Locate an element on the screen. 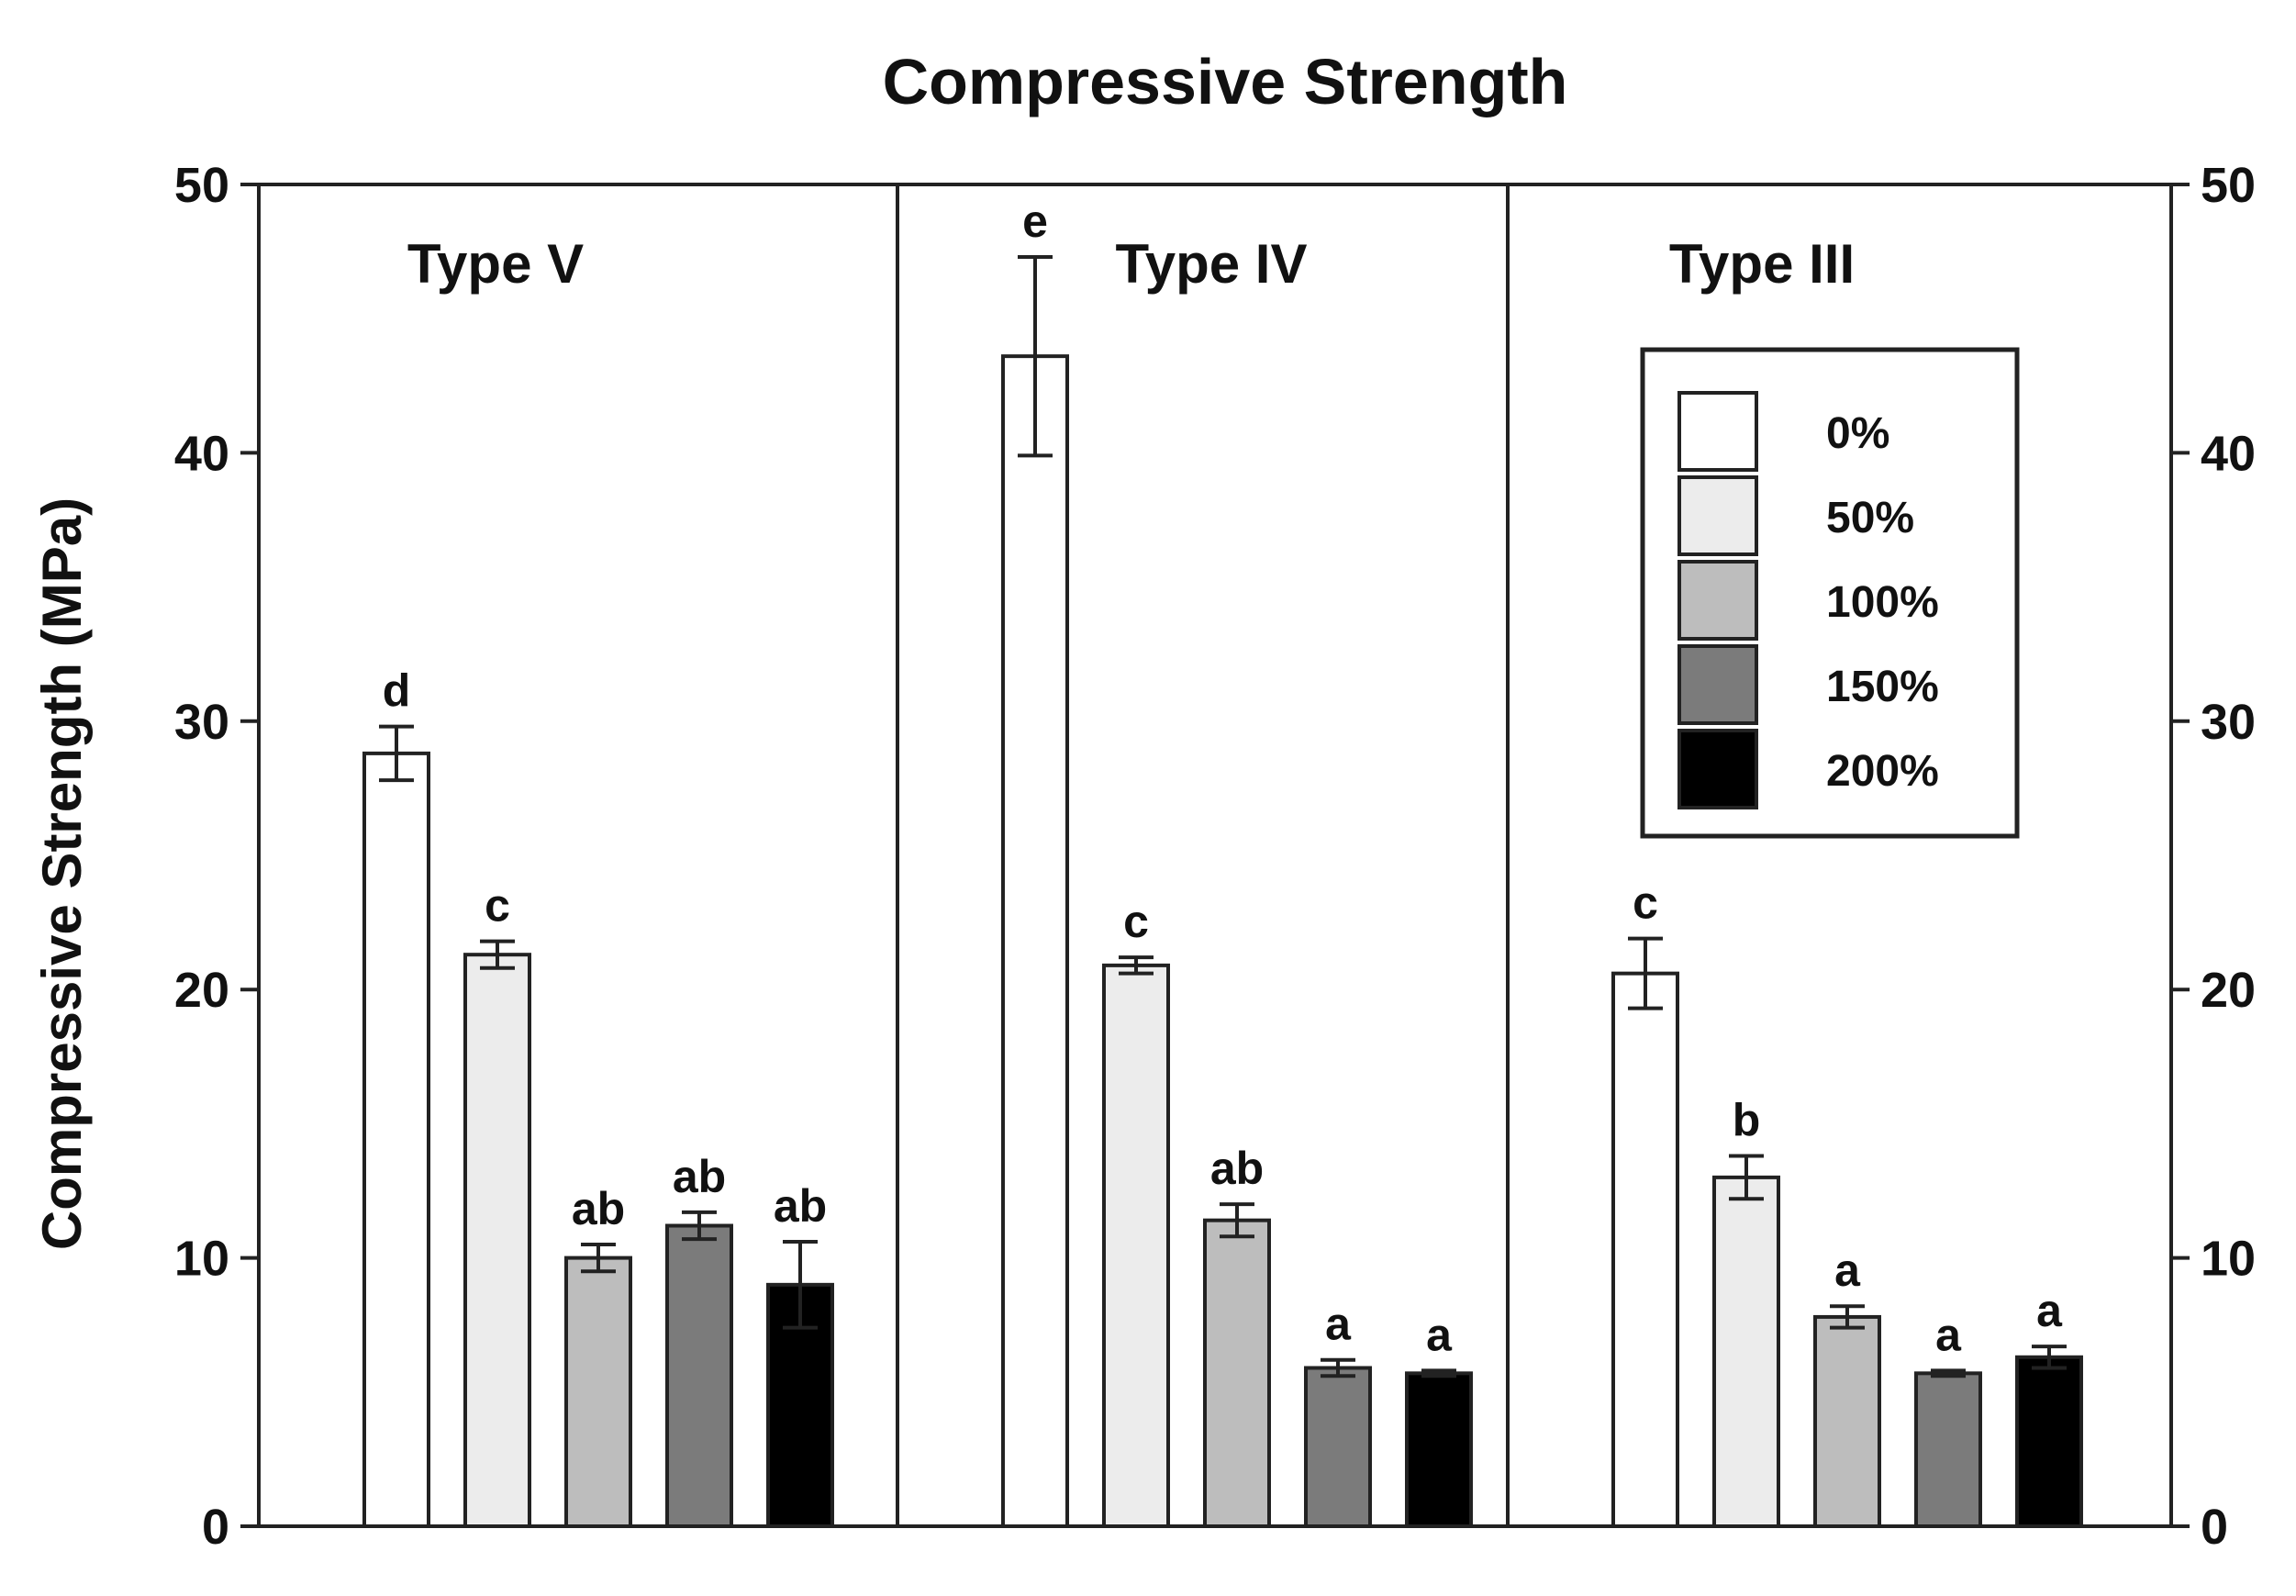 Image resolution: width=2296 pixels, height=1596 pixels. legend-label: 100% is located at coordinates (1882, 602).